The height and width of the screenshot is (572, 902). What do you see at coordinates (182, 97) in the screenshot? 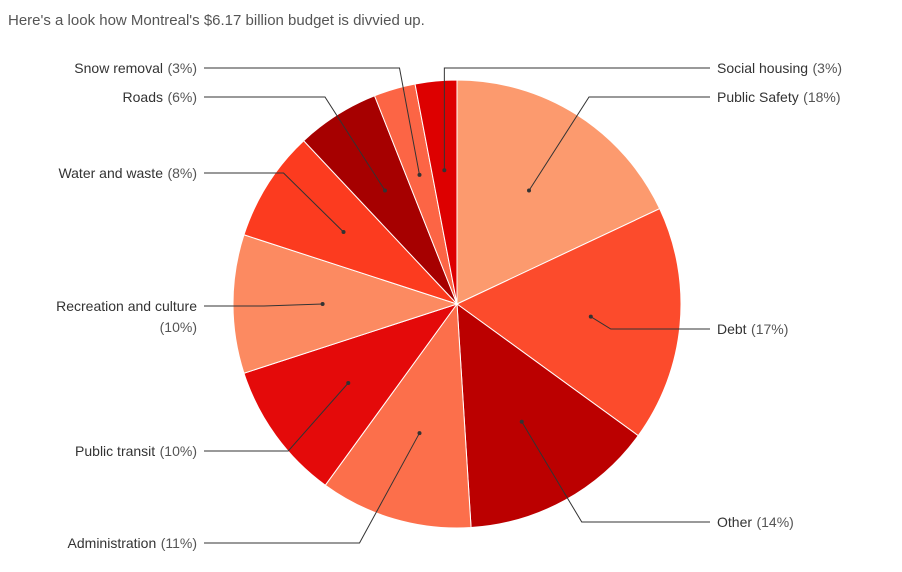
I see `slice-label-percent: (6%)` at bounding box center [182, 97].